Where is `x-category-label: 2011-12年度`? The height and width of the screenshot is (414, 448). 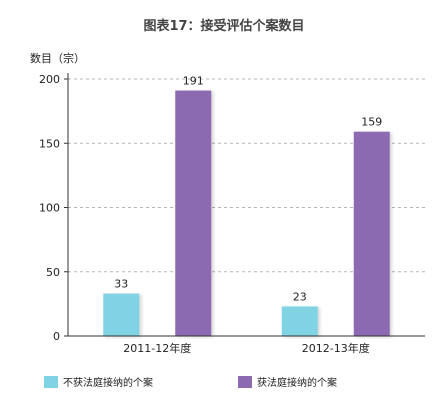 x-category-label: 2011-12年度 is located at coordinates (157, 348).